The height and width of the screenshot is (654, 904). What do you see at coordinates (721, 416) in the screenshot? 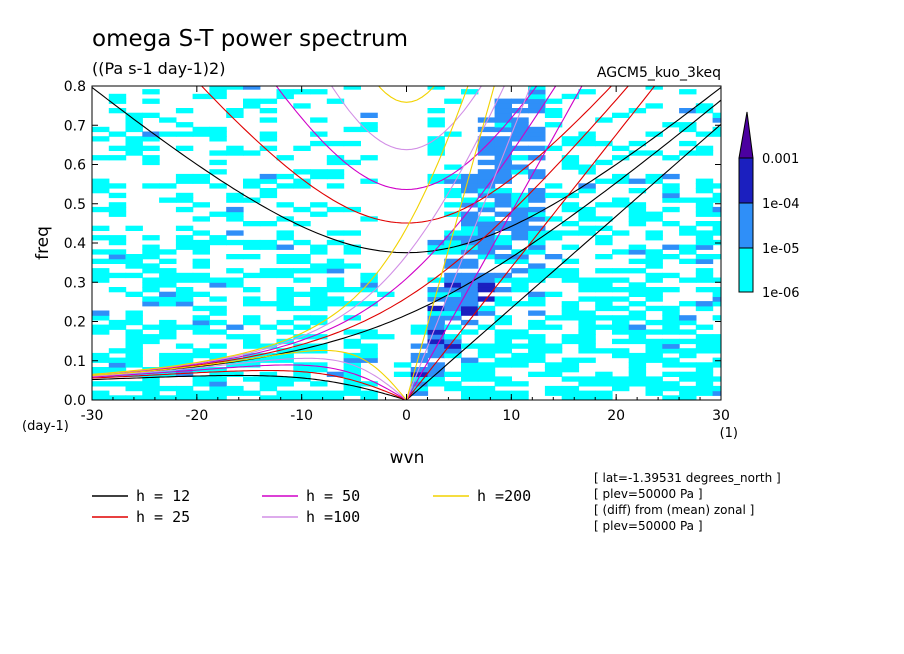
I see `x-tick-label: 30` at bounding box center [721, 416].